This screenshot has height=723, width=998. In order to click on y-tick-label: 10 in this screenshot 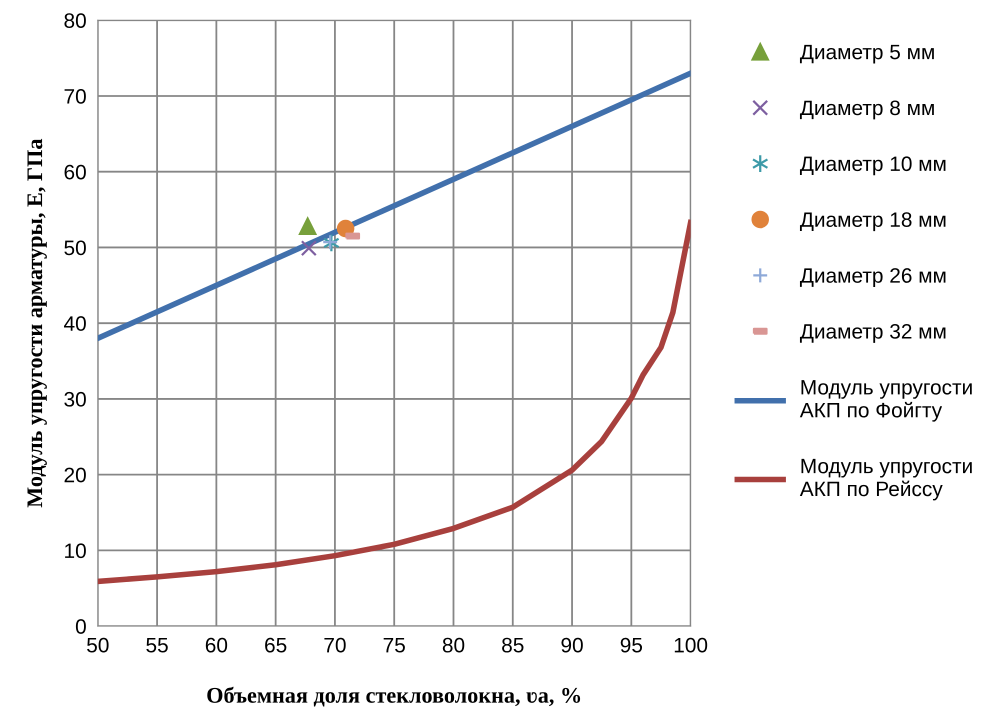, I will do `click(75, 550)`.